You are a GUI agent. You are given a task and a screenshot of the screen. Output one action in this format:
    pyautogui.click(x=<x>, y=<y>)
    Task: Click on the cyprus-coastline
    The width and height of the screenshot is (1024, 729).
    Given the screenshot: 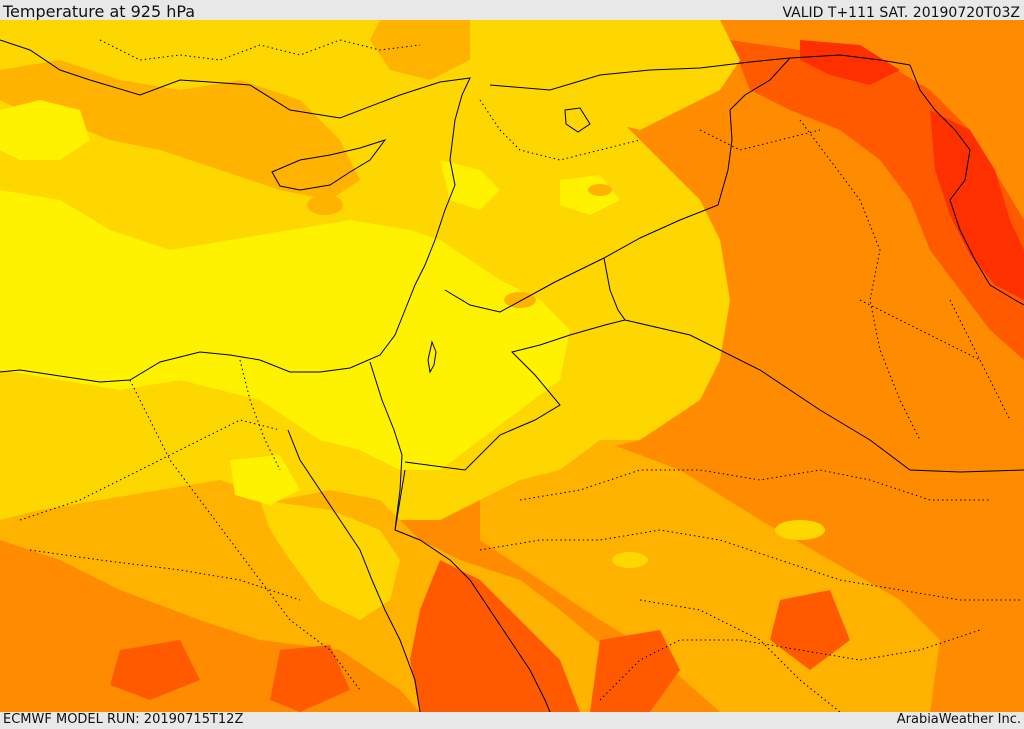 What is the action you would take?
    pyautogui.click(x=329, y=165)
    